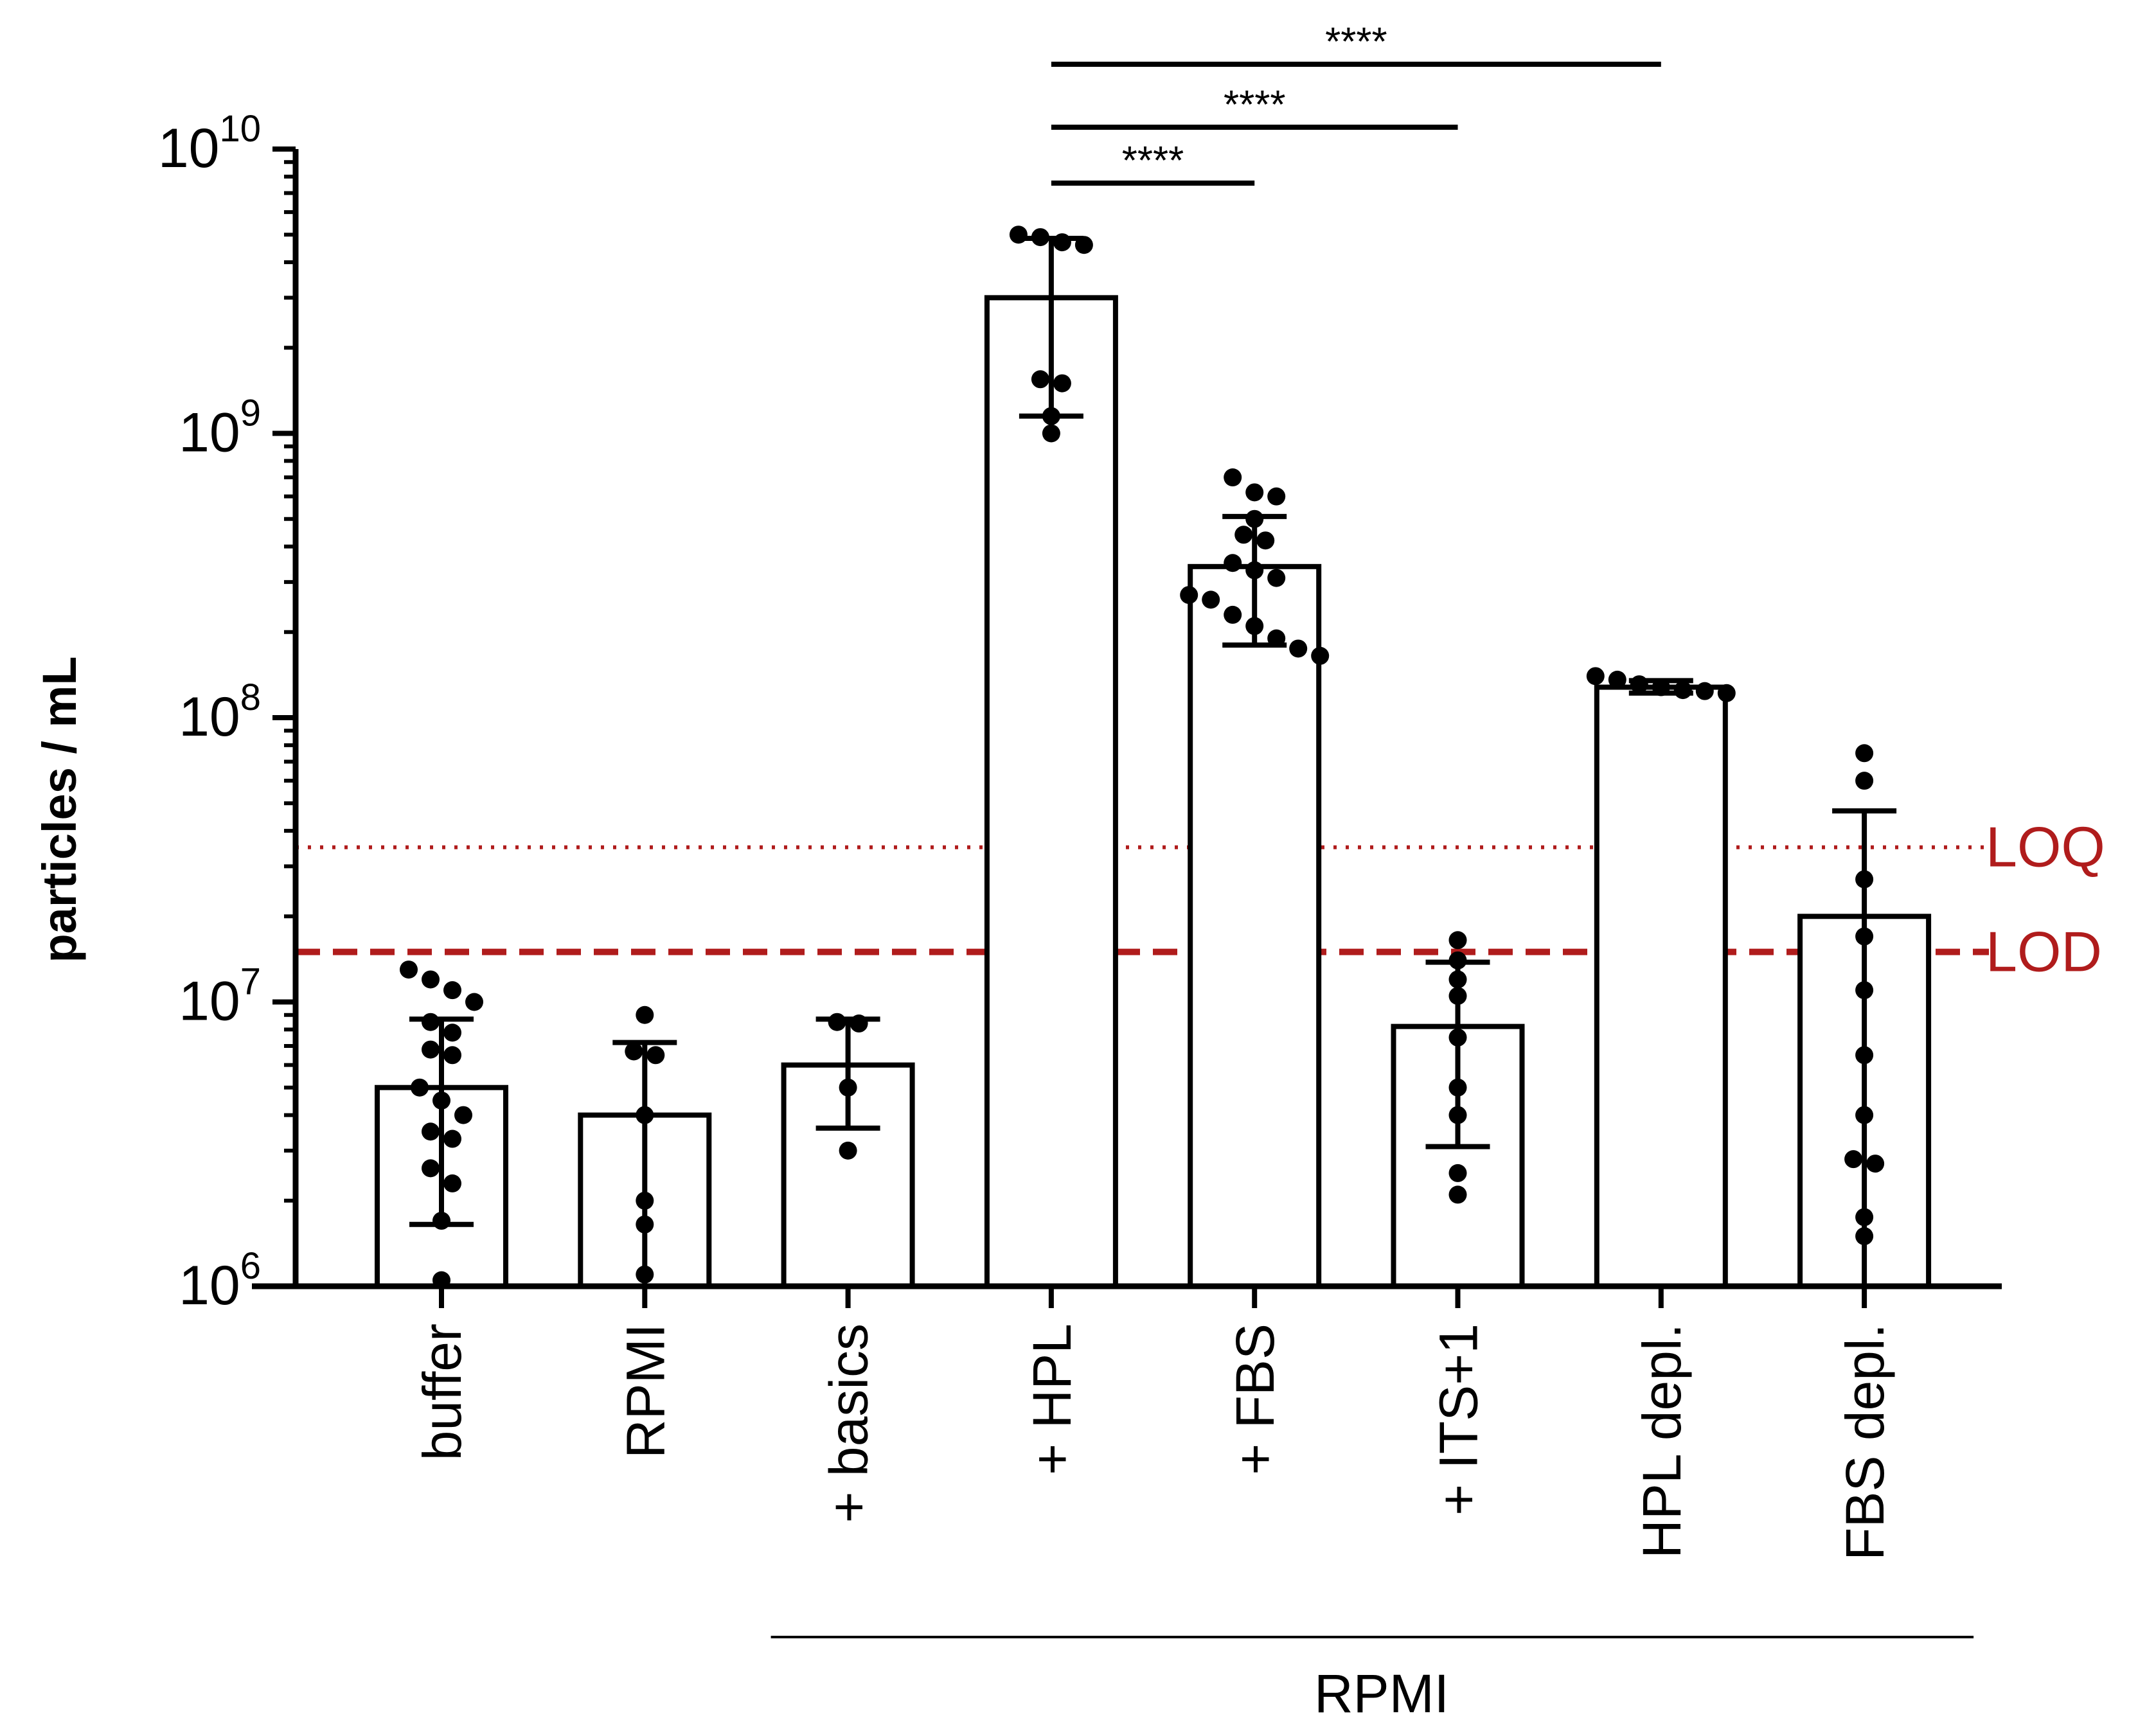 This screenshot has height=1727, width=2156. What do you see at coordinates (442, 1392) in the screenshot?
I see `x-tick-label: buffer` at bounding box center [442, 1392].